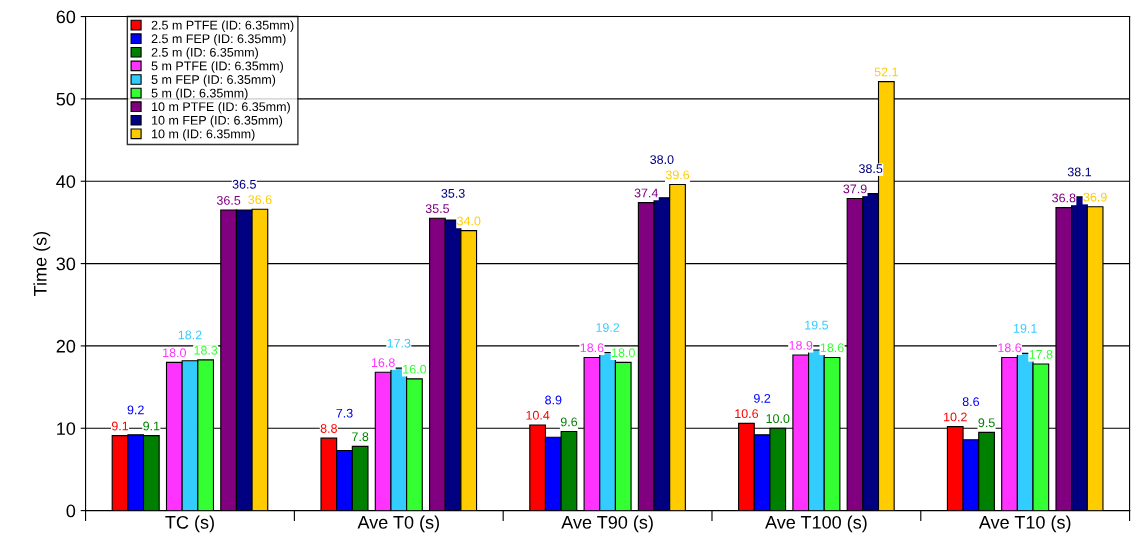 Image resolution: width=1141 pixels, height=552 pixels. What do you see at coordinates (816, 524) in the screenshot?
I see `x-tick-label: Ave T100 (s)` at bounding box center [816, 524].